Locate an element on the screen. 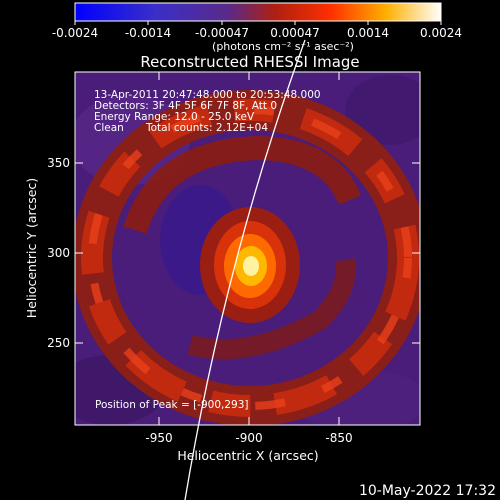 The height and width of the screenshot is (500, 500). x-tick-label: -900 is located at coordinates (248, 438).